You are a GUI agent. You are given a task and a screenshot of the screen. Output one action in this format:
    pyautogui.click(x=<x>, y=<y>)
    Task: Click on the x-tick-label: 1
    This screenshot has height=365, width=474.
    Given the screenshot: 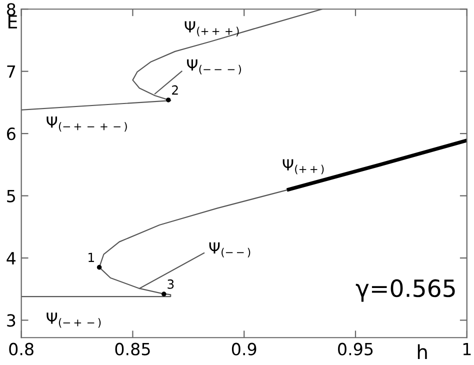 What is the action you would take?
    pyautogui.click(x=467, y=349)
    